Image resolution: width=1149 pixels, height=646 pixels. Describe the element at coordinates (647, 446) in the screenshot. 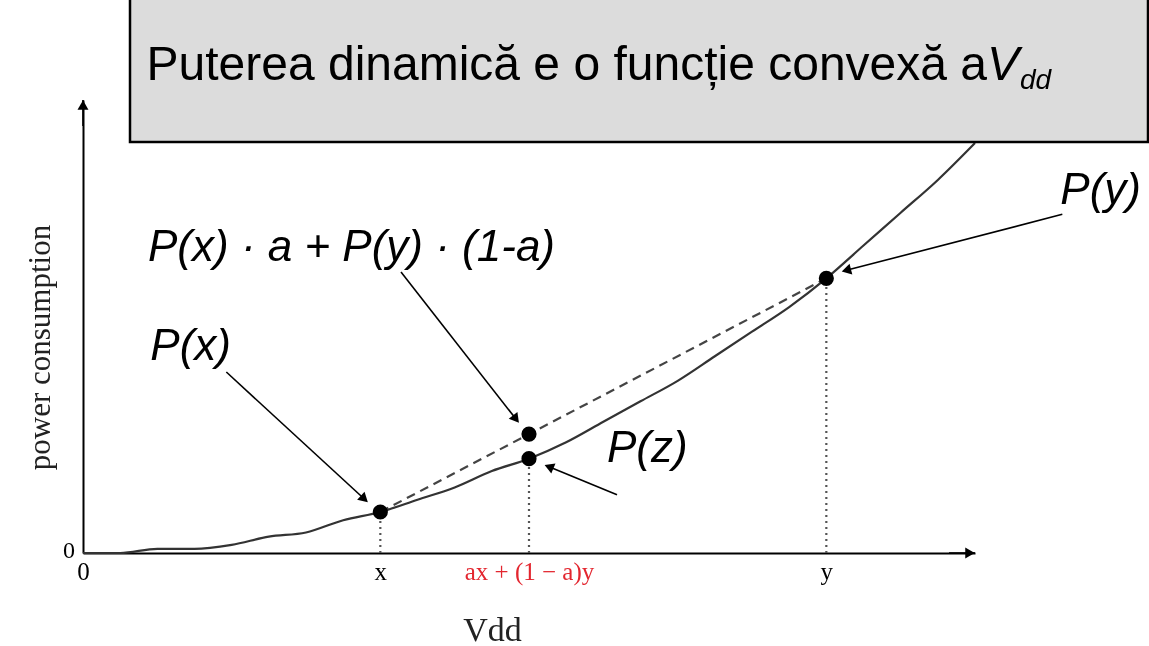

I see `annotation: P(z)` at that location.